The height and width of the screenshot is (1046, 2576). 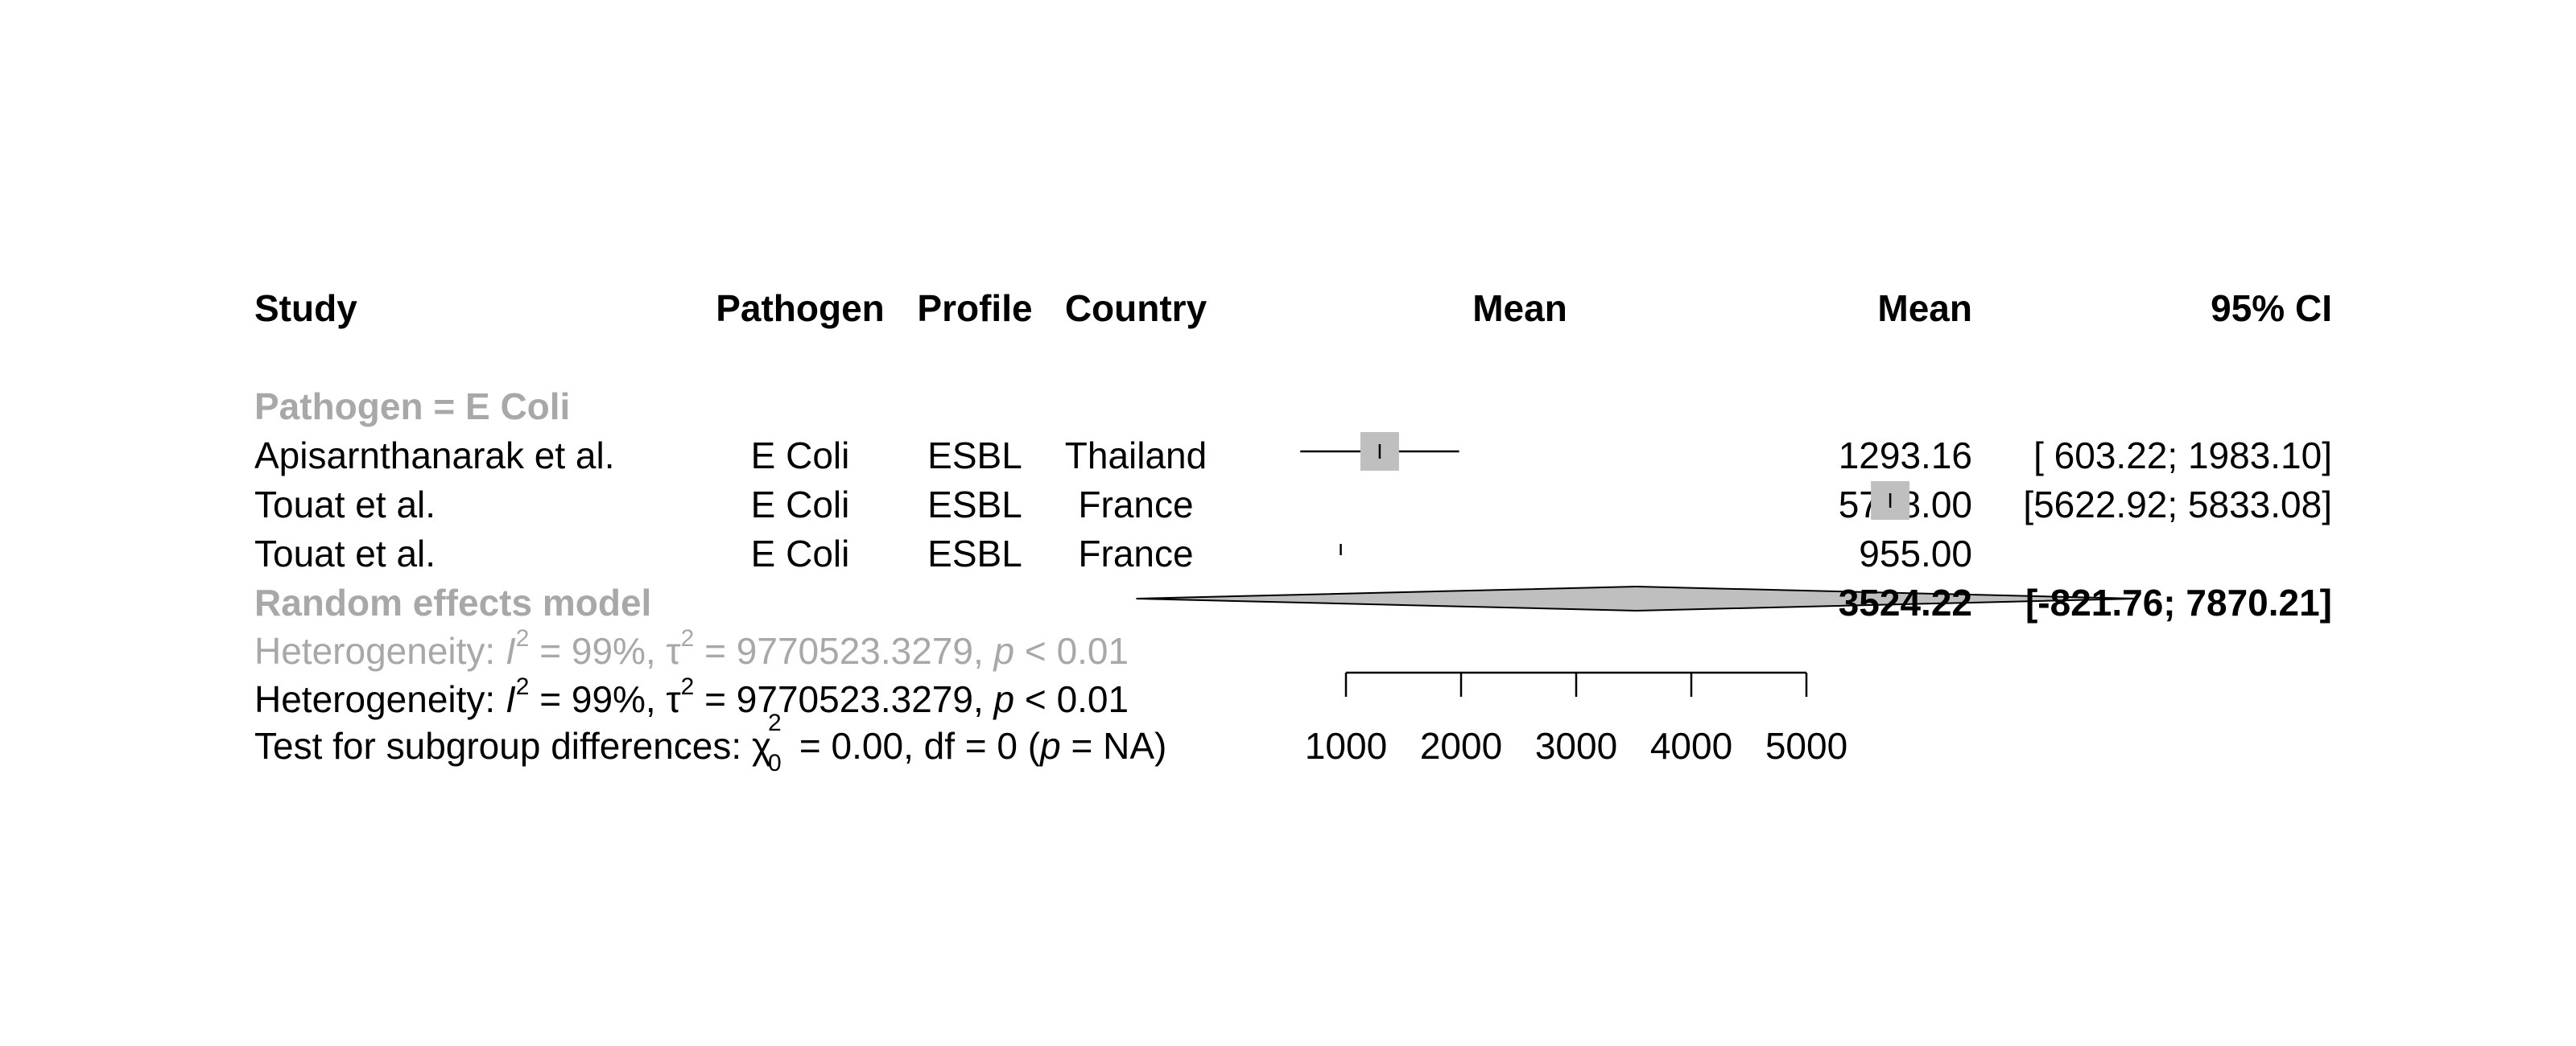 What do you see at coordinates (1915, 553) in the screenshot?
I see `study-mean: 955.00` at bounding box center [1915, 553].